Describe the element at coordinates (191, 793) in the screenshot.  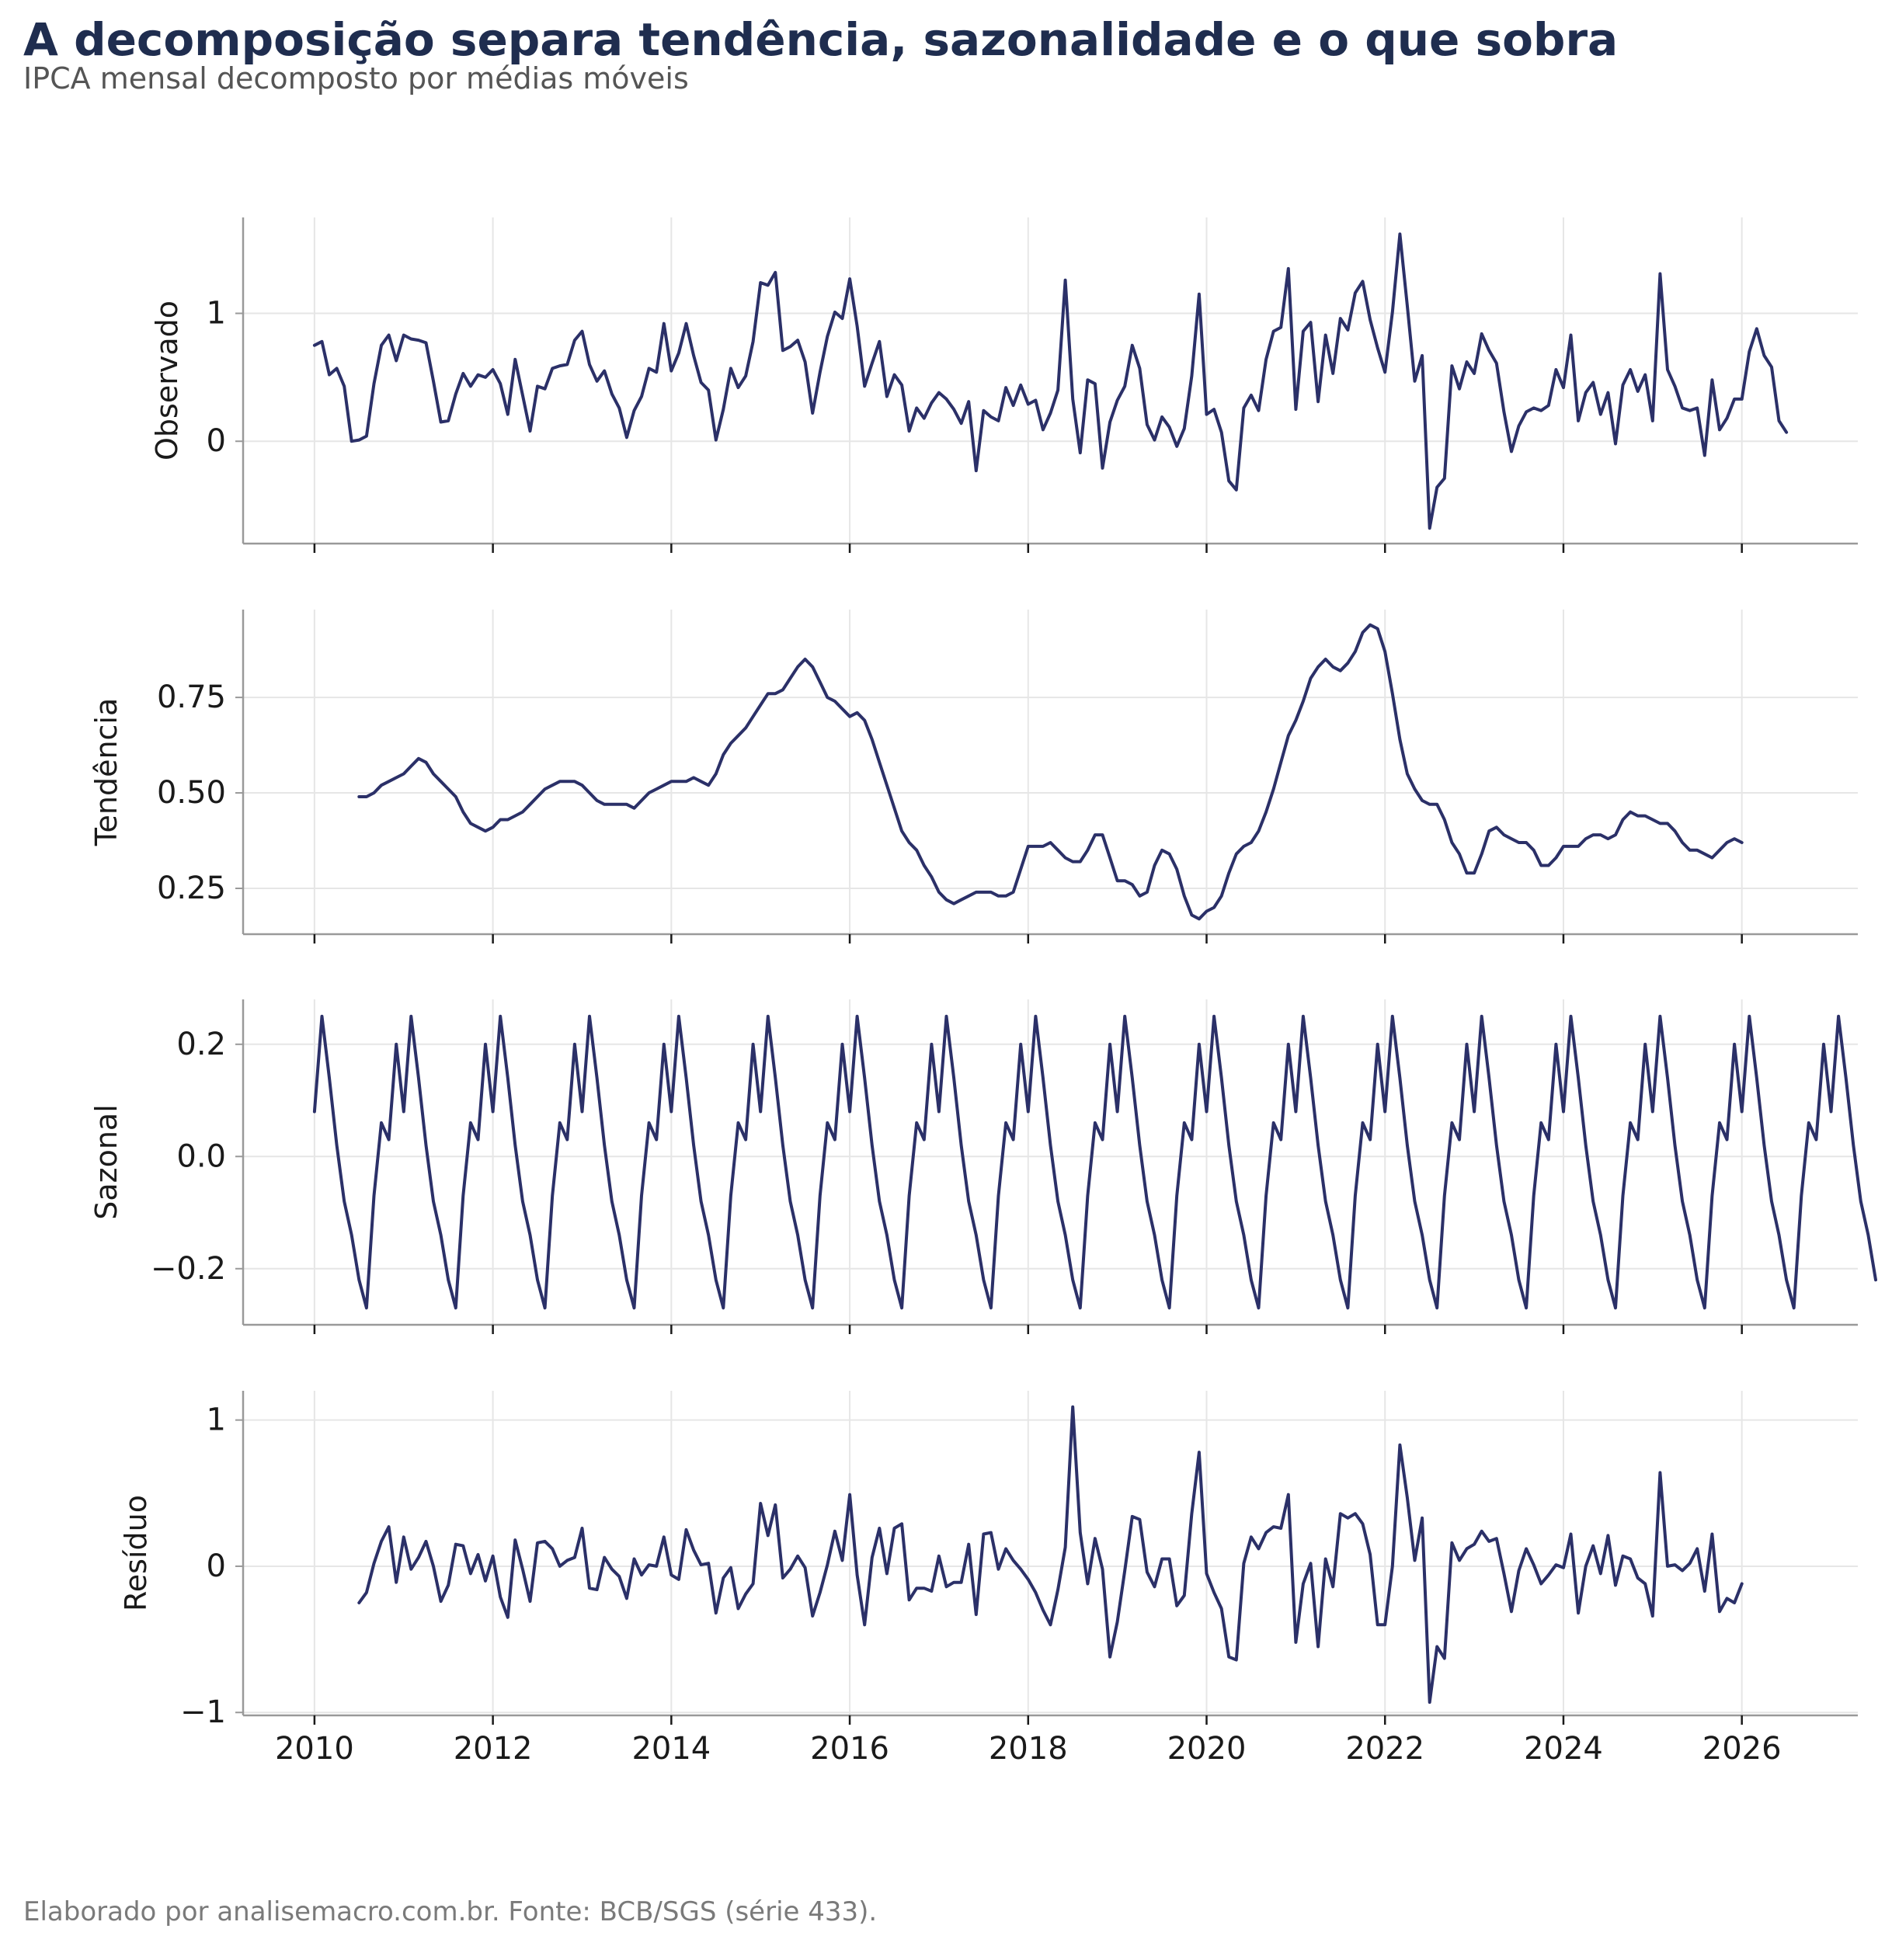
I see `y-tick-label: 0.50` at that location.